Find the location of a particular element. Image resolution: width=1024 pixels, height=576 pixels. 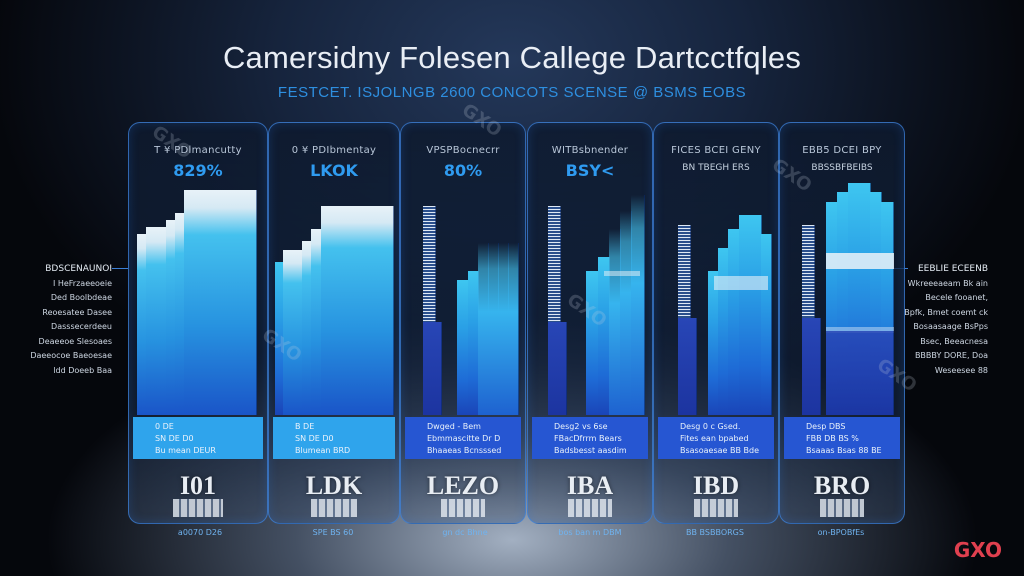

info-line: Bu mean DEUR is located at coordinates (185, 450).